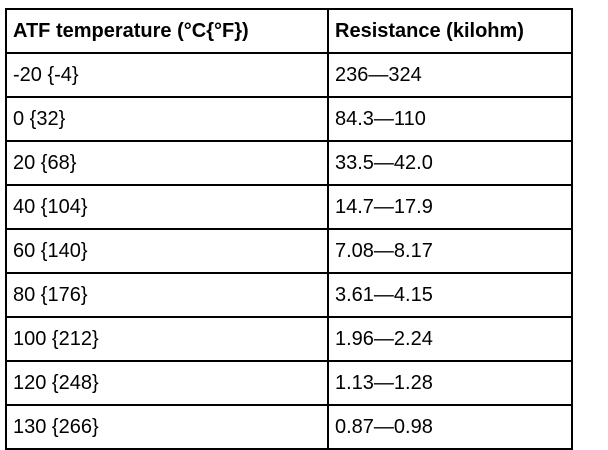 The image size is (608, 450). What do you see at coordinates (167, 31) in the screenshot?
I see `header-cell: ATF temperature (°C{°F})` at bounding box center [167, 31].